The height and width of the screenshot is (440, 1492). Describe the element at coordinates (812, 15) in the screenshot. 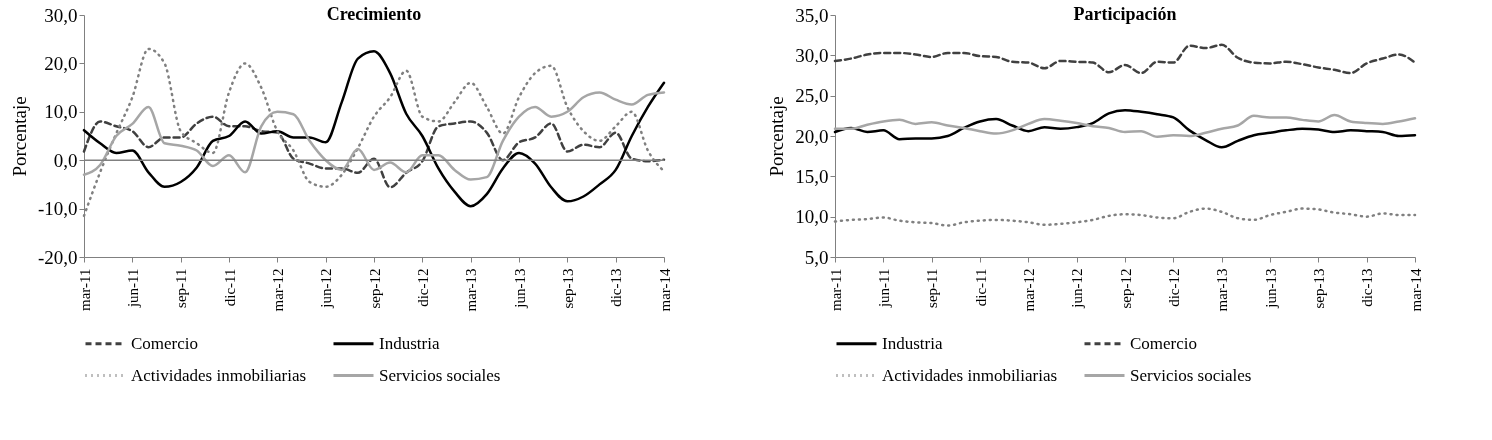

I see `y-tick-label: 35,0` at that location.